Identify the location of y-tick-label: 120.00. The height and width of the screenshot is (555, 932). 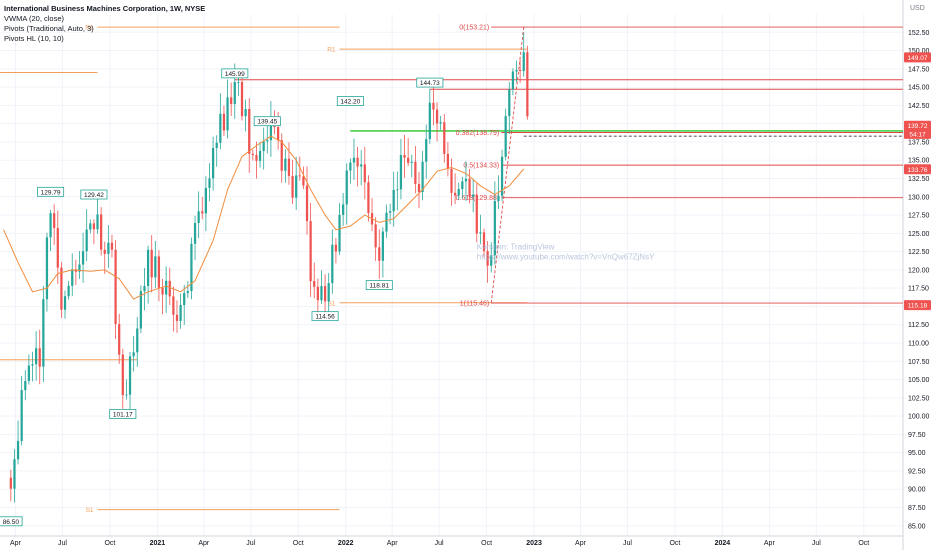
(919, 270).